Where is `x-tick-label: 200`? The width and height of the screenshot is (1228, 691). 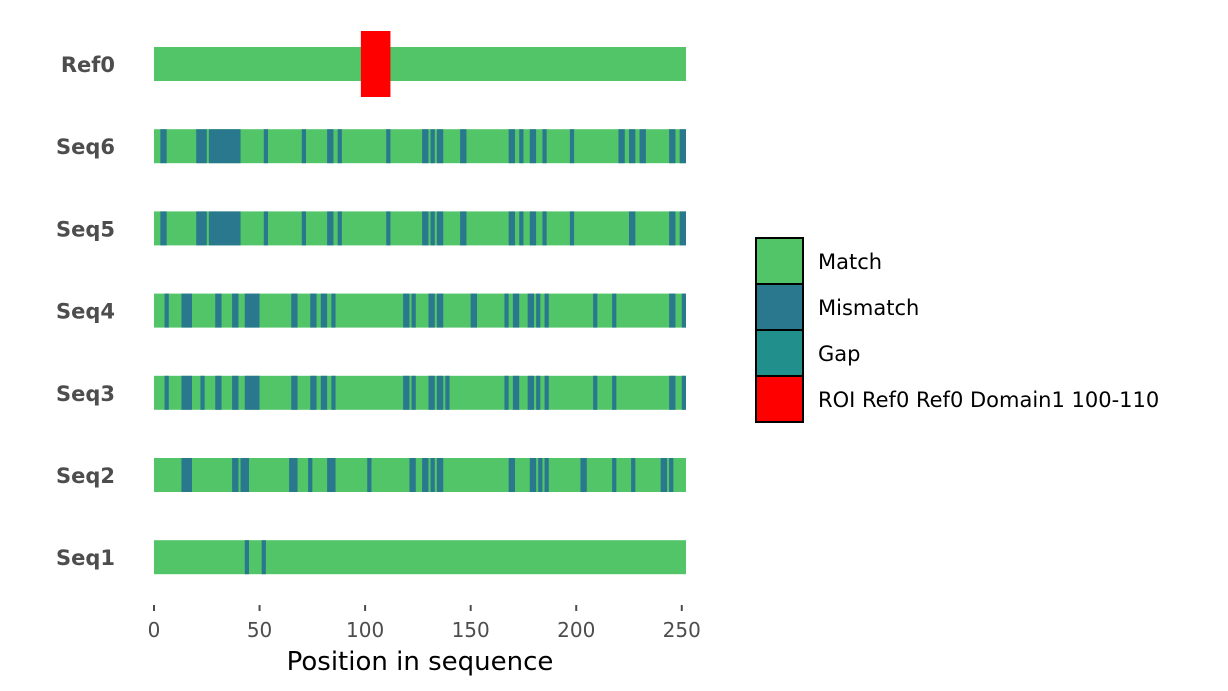 x-tick-label: 200 is located at coordinates (576, 630).